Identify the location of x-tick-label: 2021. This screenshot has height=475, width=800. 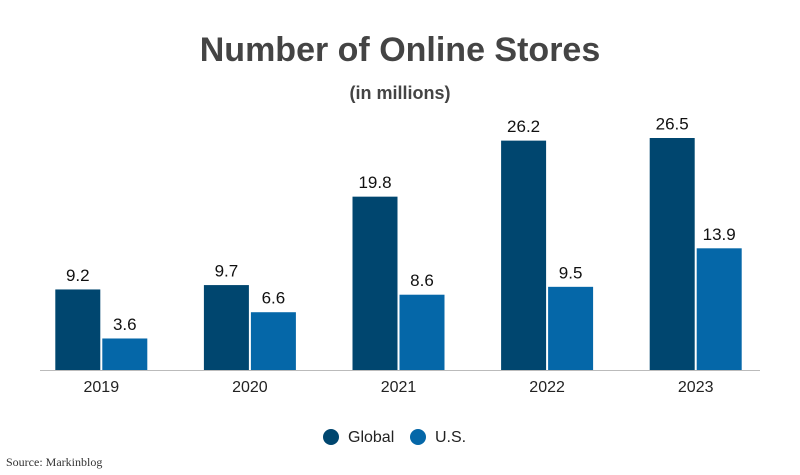
(399, 387).